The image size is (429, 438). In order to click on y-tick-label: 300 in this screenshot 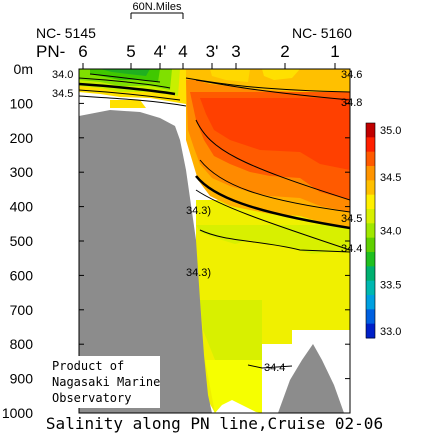, I will do `click(22, 172)`.